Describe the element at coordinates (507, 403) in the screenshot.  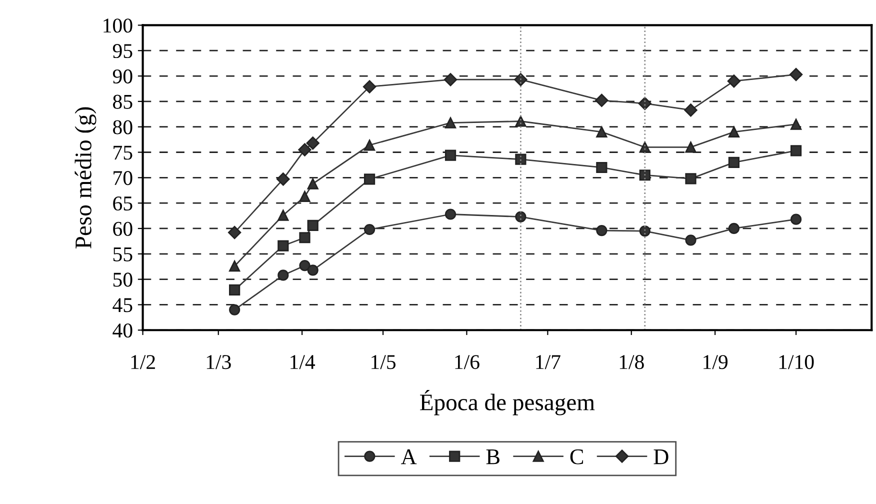
I see `x-axis-title: Época de pesagem` at that location.